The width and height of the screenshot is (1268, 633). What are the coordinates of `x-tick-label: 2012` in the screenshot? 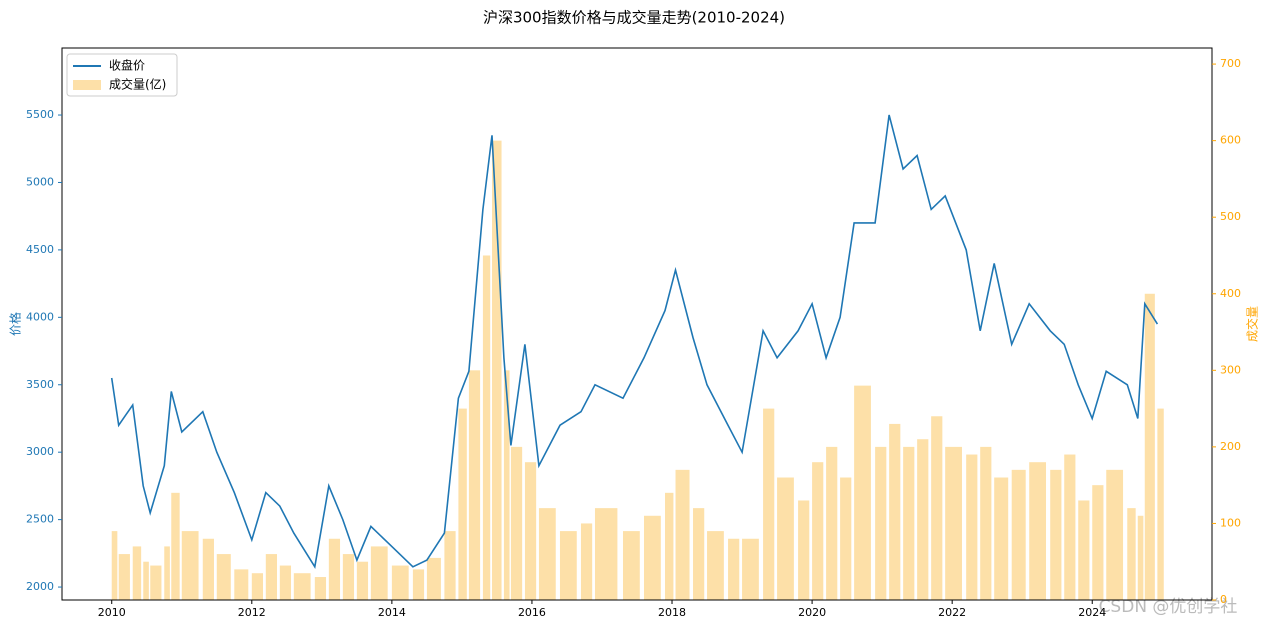 It's located at (252, 612).